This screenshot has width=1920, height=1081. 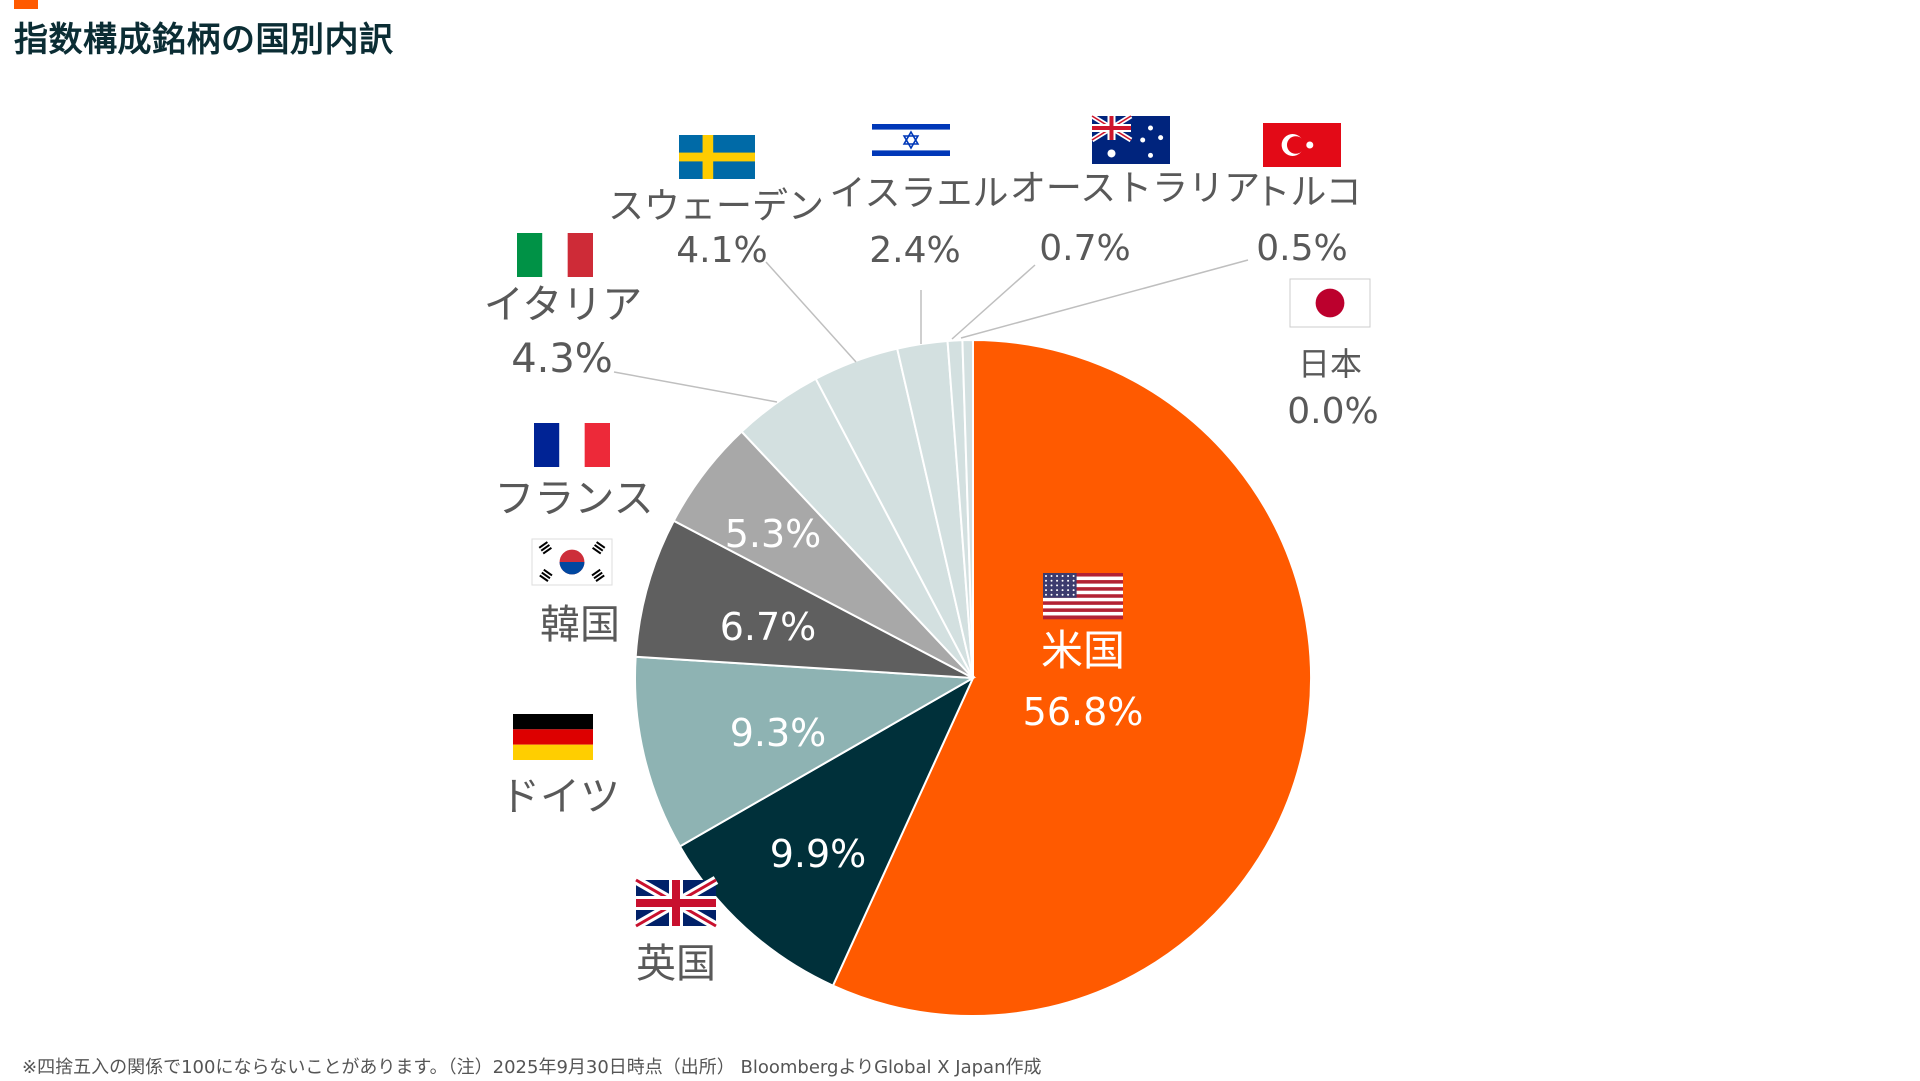 I want to click on slice-value-label: 56.8%, so click(x=1083, y=712).